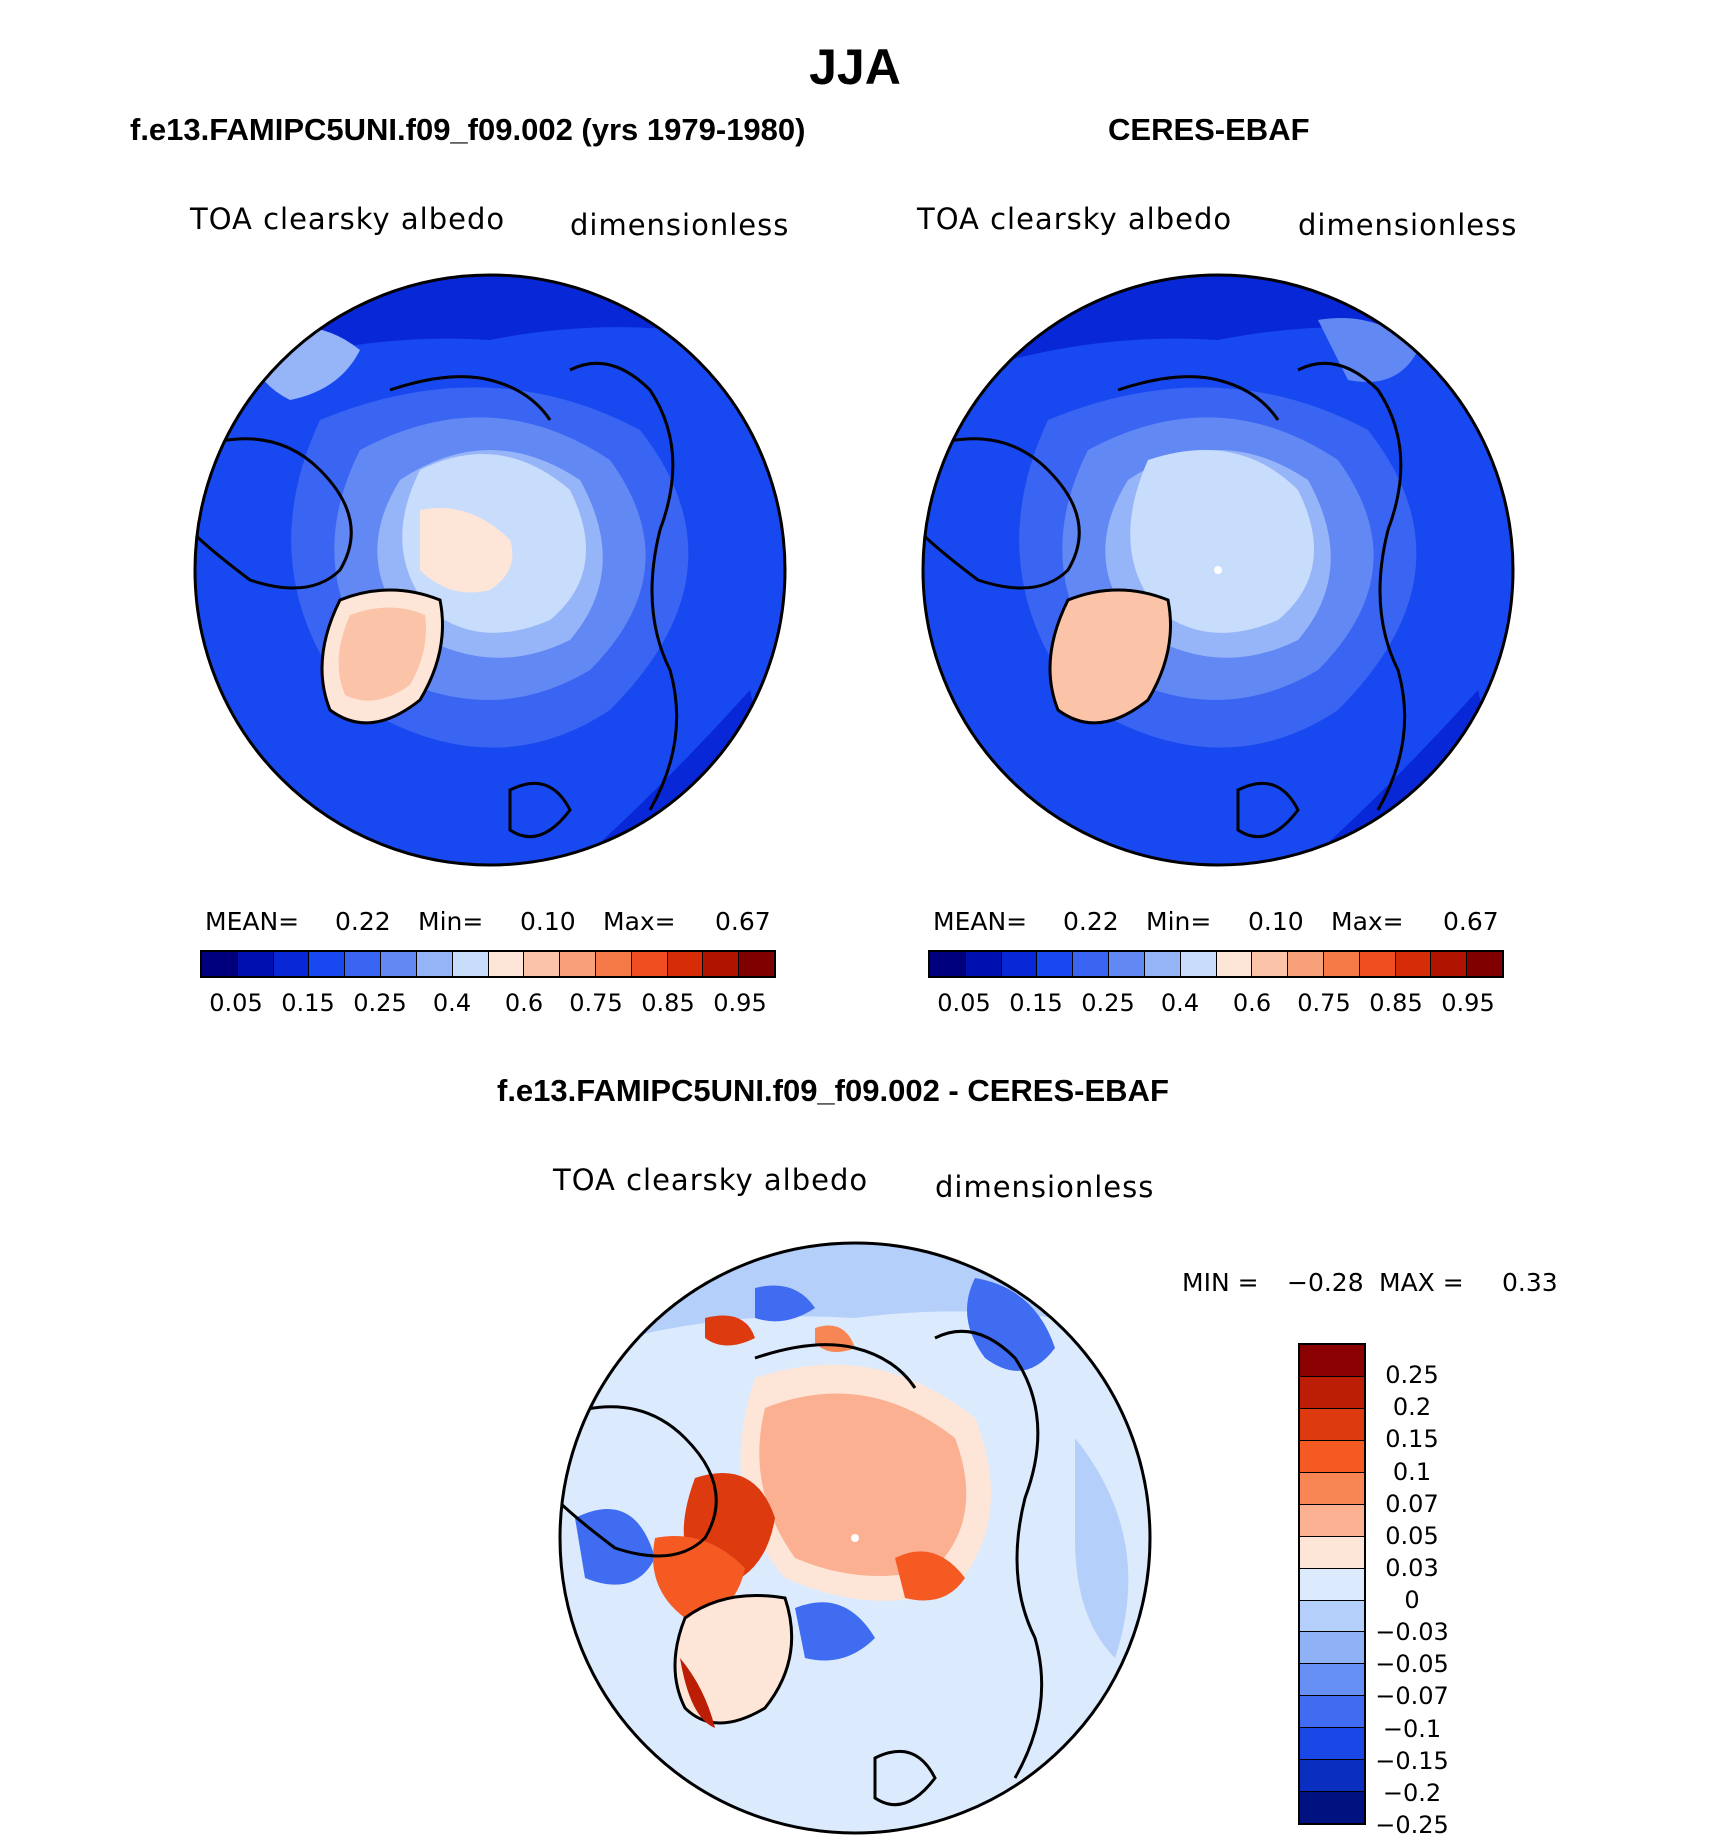 Image resolution: width=1710 pixels, height=1839 pixels. What do you see at coordinates (964, 1003) in the screenshot?
I see `obs-colorbar-tick-label: 0.05` at bounding box center [964, 1003].